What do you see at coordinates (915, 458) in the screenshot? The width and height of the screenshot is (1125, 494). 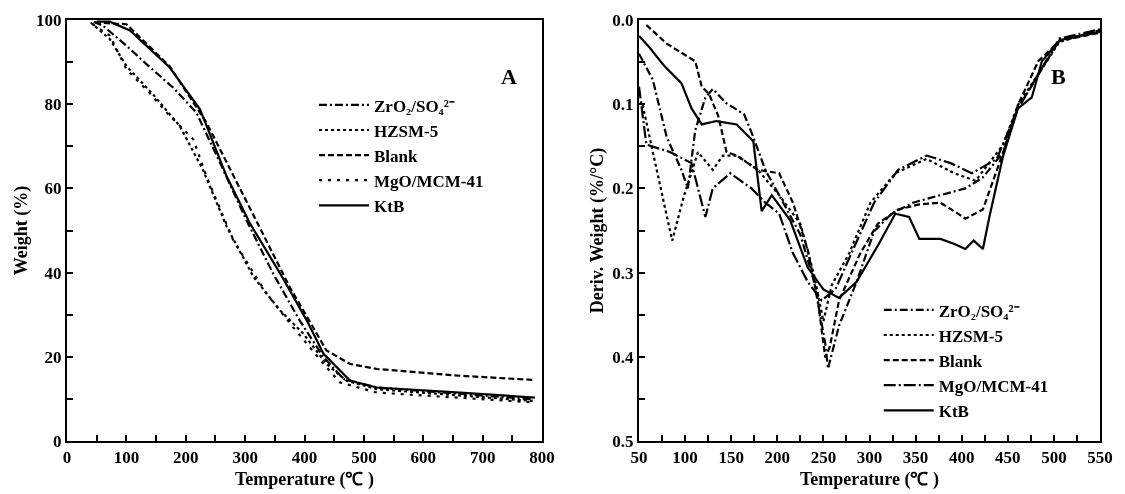 I see `x-tick-label: 350` at bounding box center [915, 458].